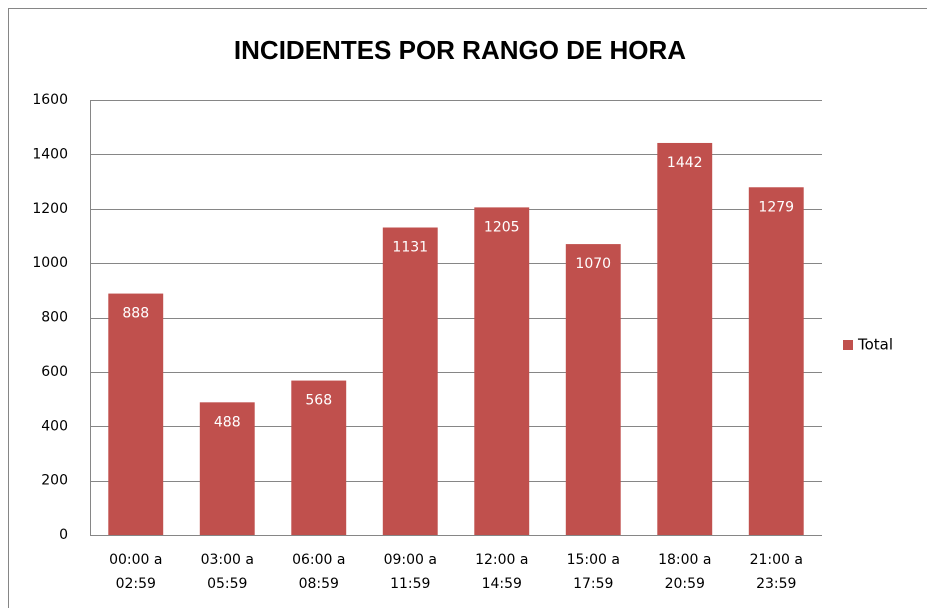 This screenshot has height=608, width=927. I want to click on legend-label: Total, so click(875, 345).